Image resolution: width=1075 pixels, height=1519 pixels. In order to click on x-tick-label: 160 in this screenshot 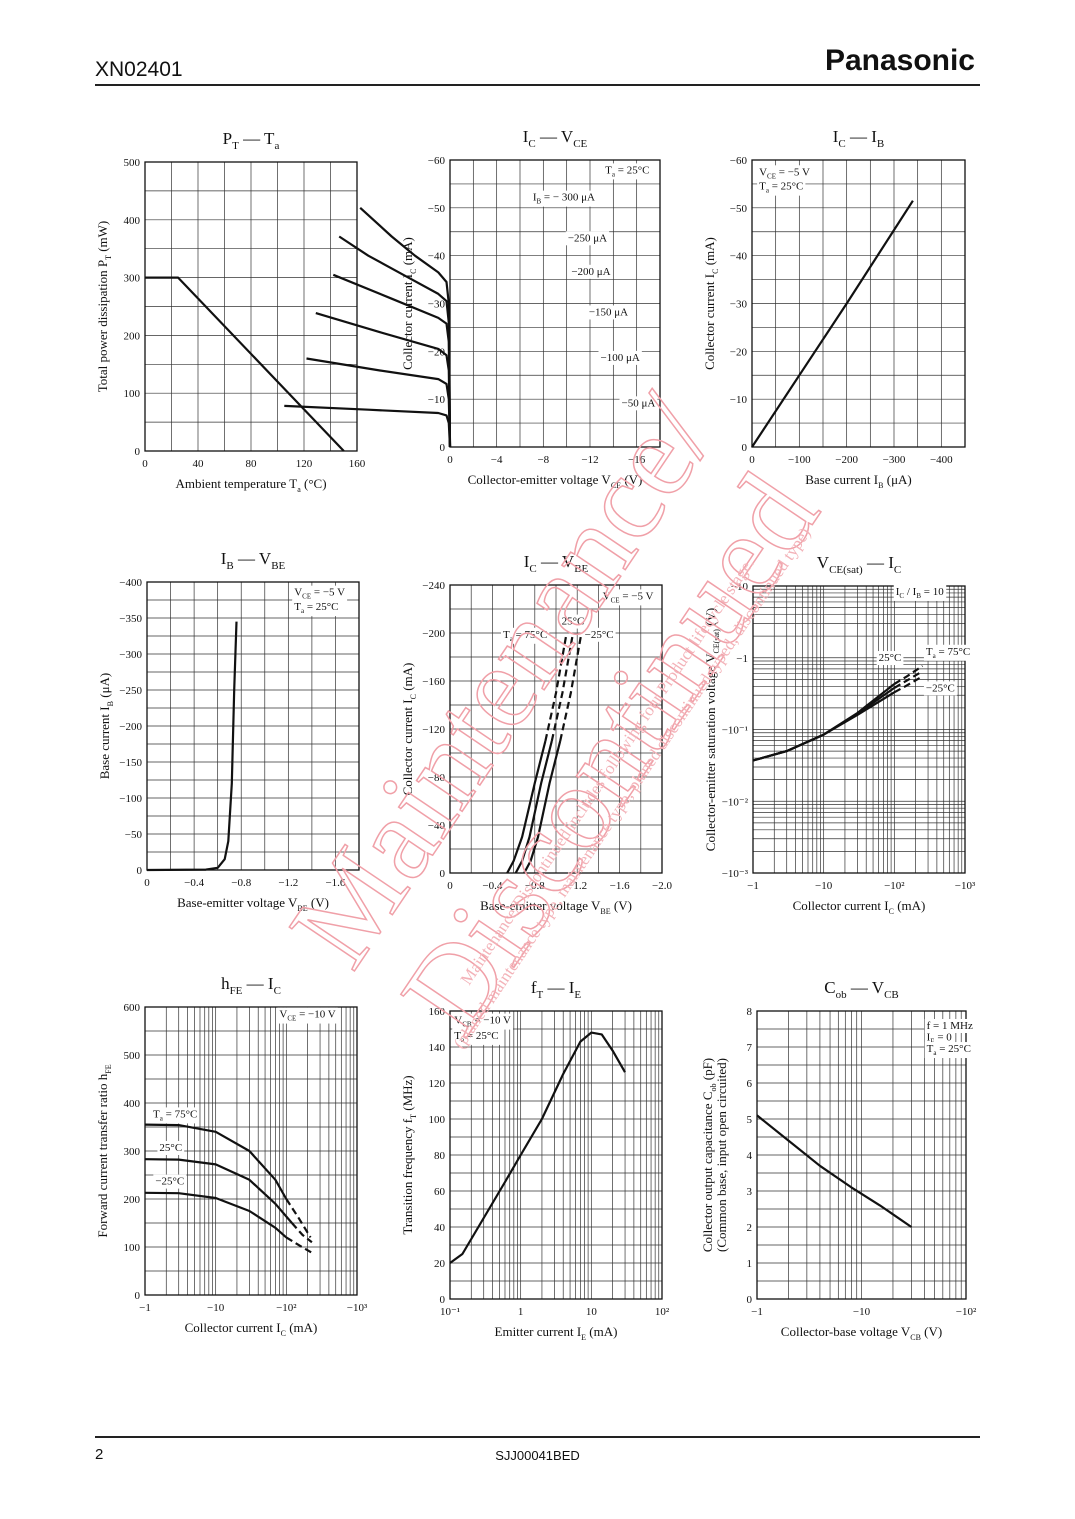, I will do `click(357, 464)`.